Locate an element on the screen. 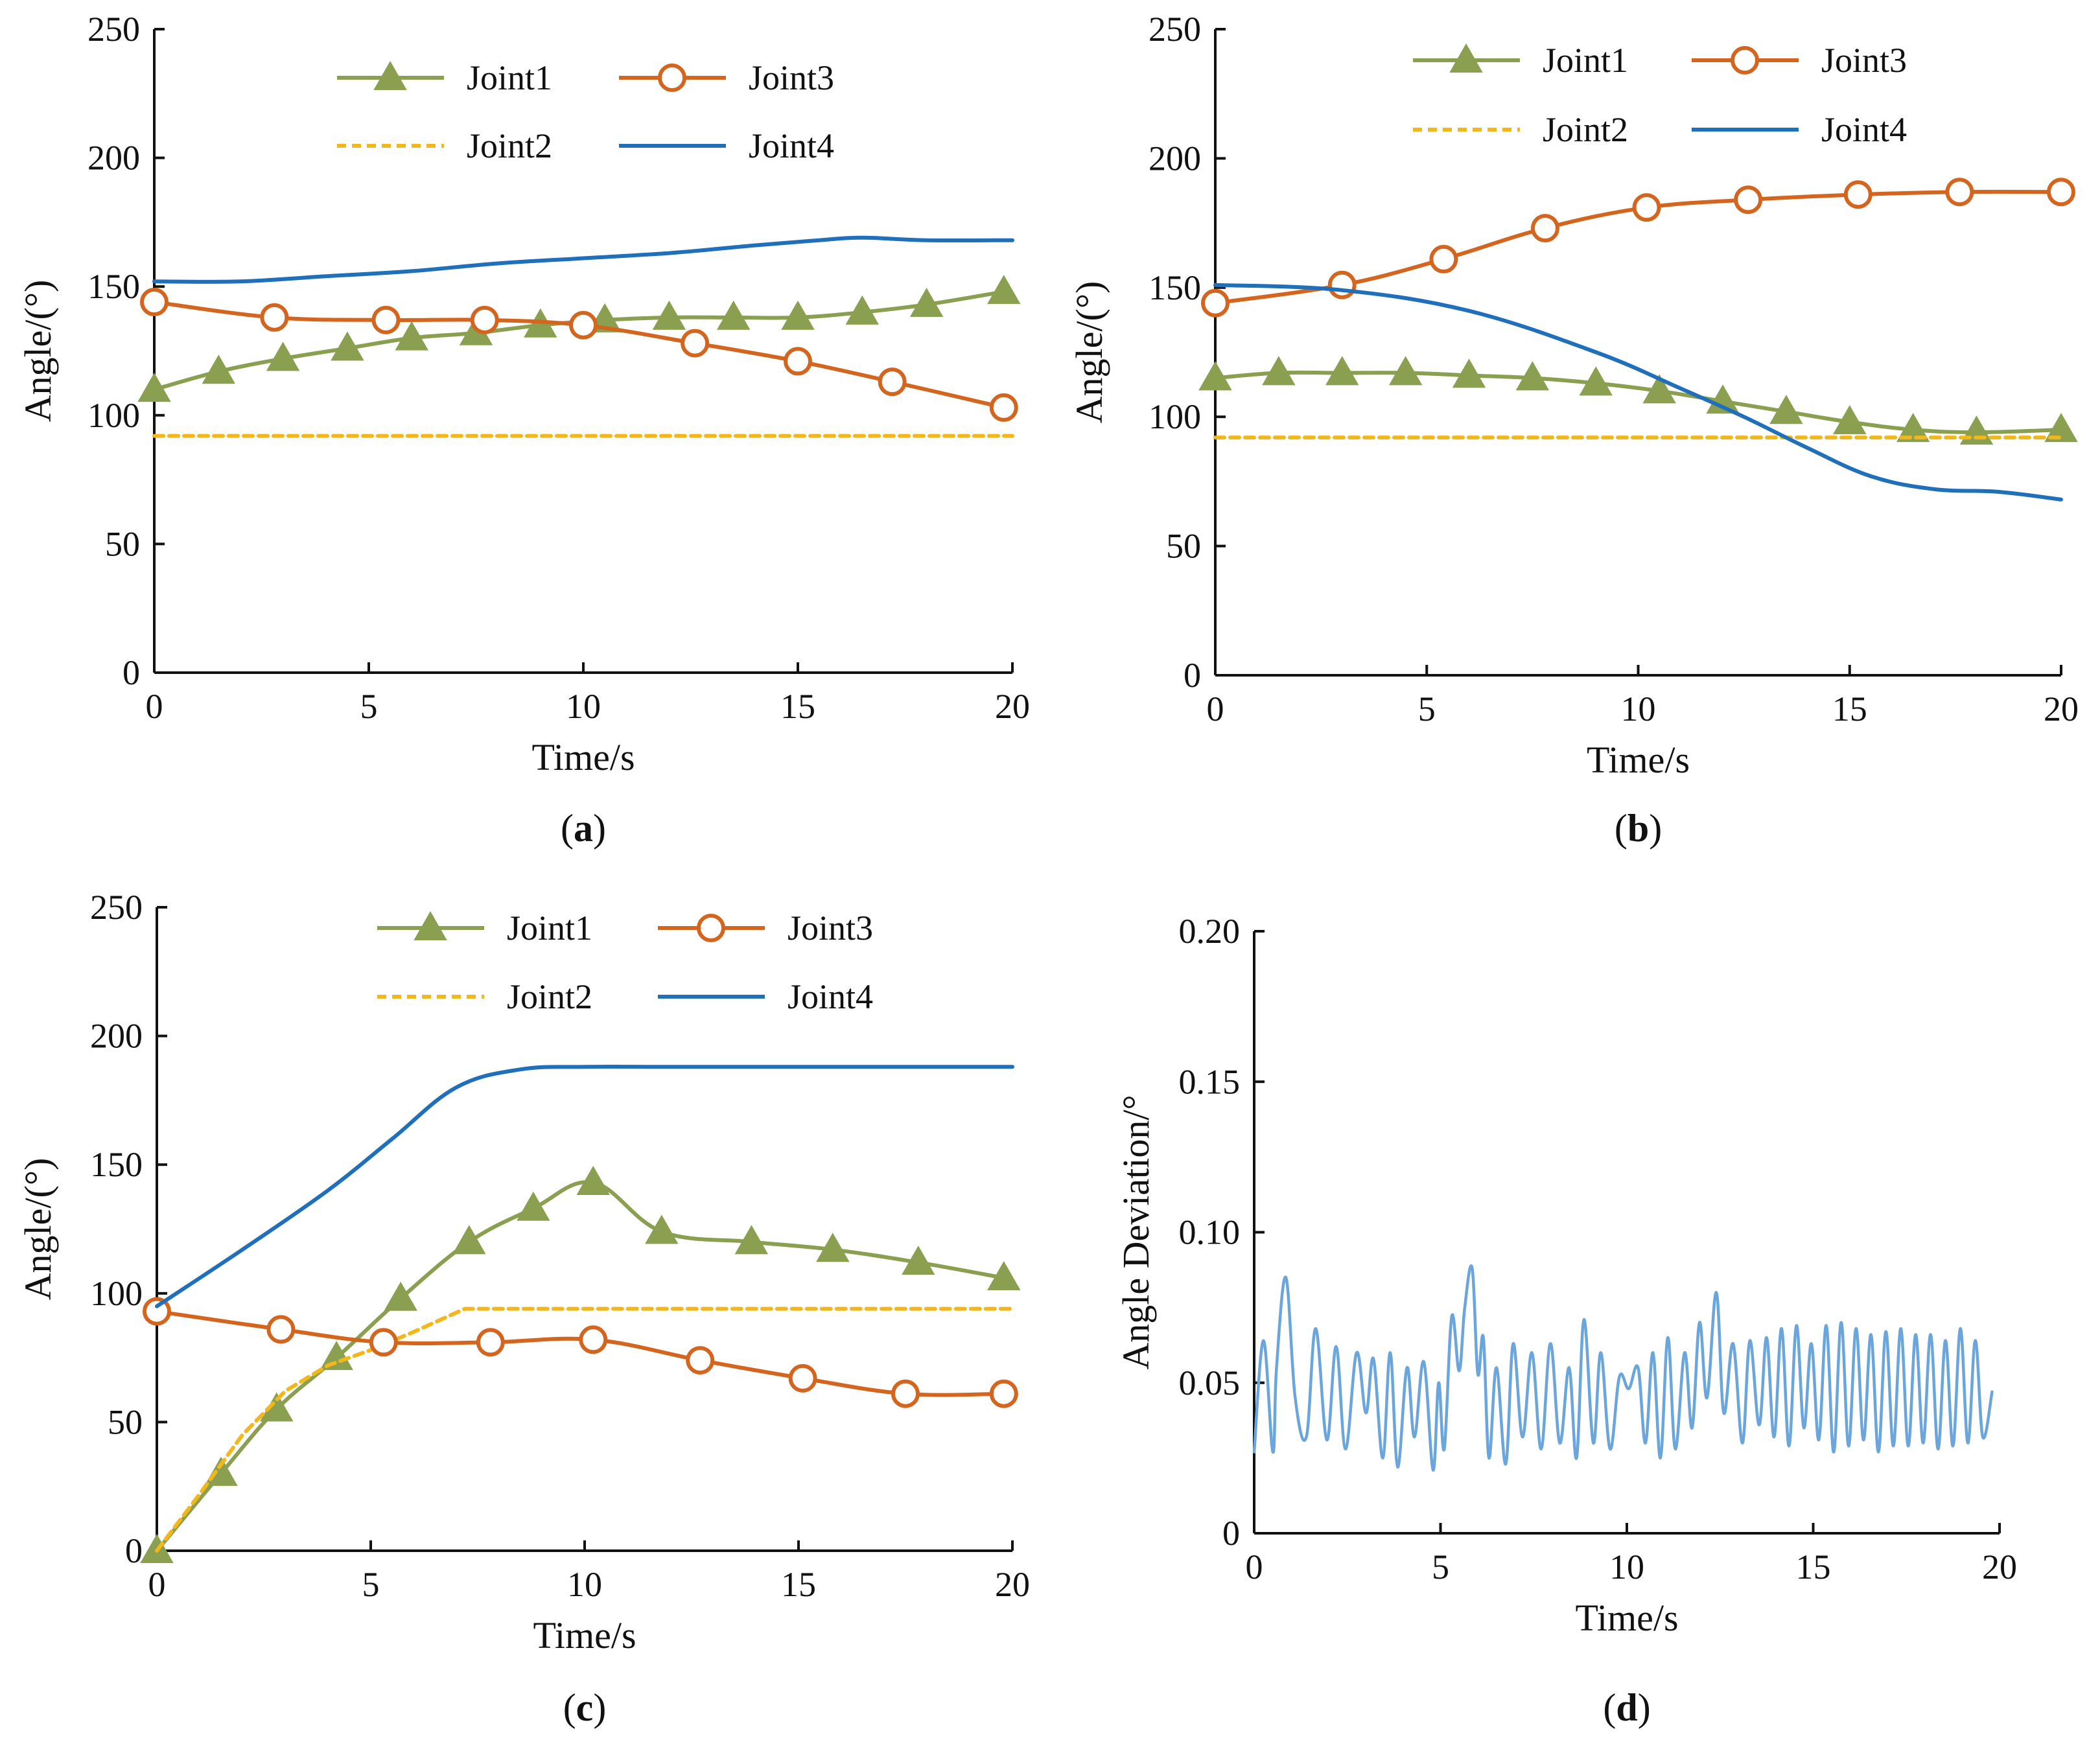 This screenshot has width=2100, height=1751. y-tick-label: 200 is located at coordinates (117, 1036).